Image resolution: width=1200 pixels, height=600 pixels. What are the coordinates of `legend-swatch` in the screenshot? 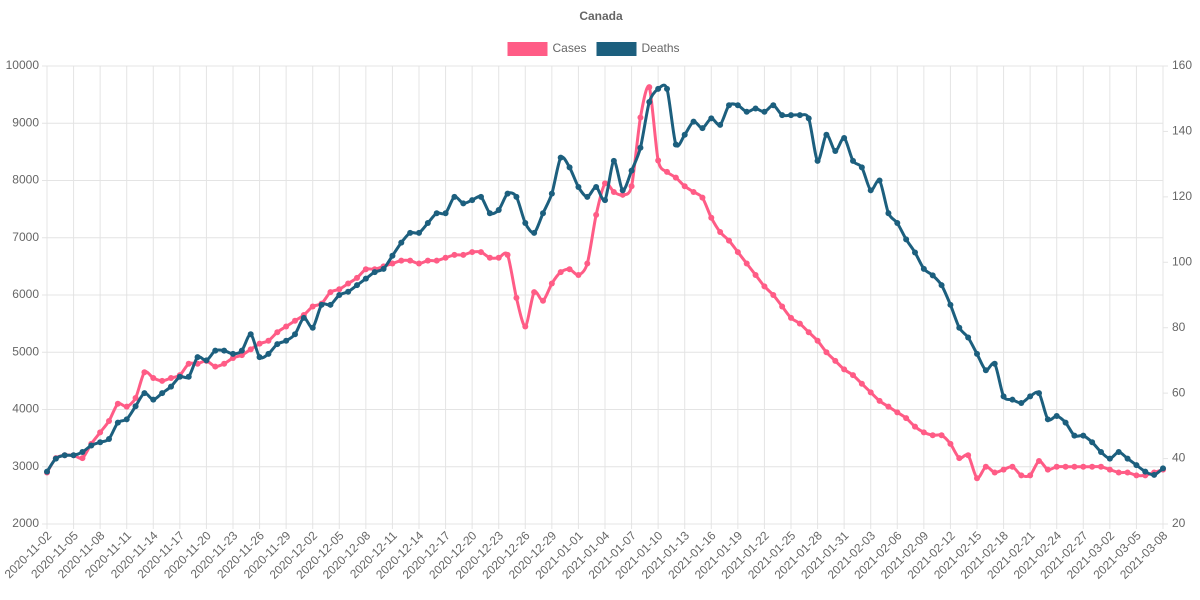 It's located at (527, 49).